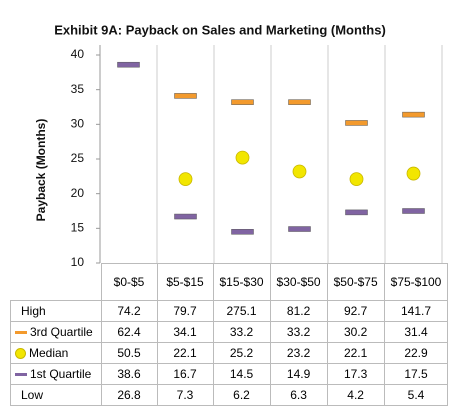 This screenshot has width=449, height=416. I want to click on y-tick-label: 15, so click(78, 228).